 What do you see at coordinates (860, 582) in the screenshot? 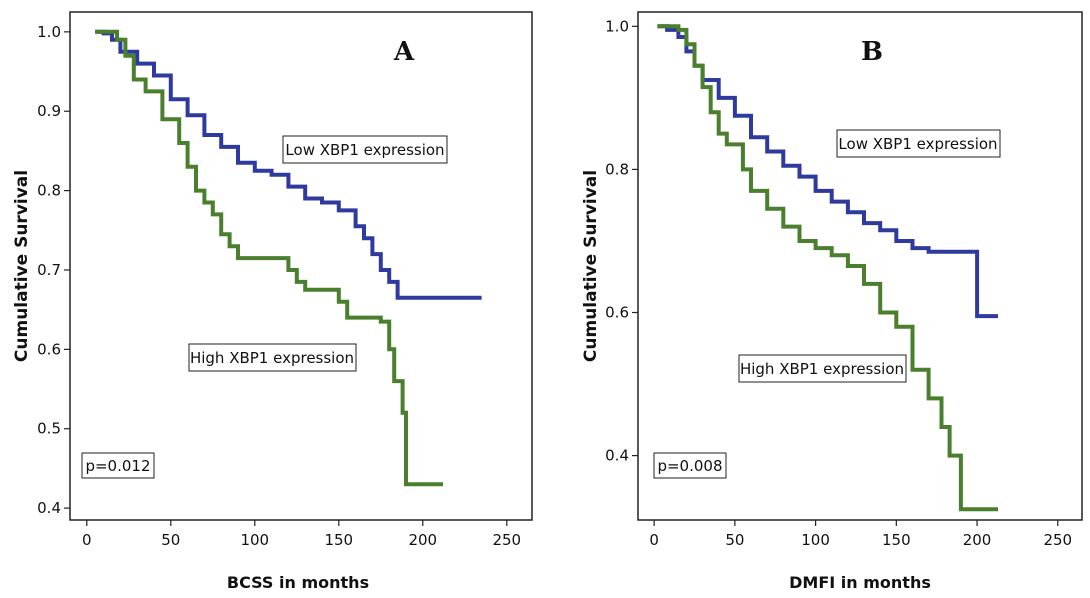
I see `x-axis-label: DMFI in months` at bounding box center [860, 582].